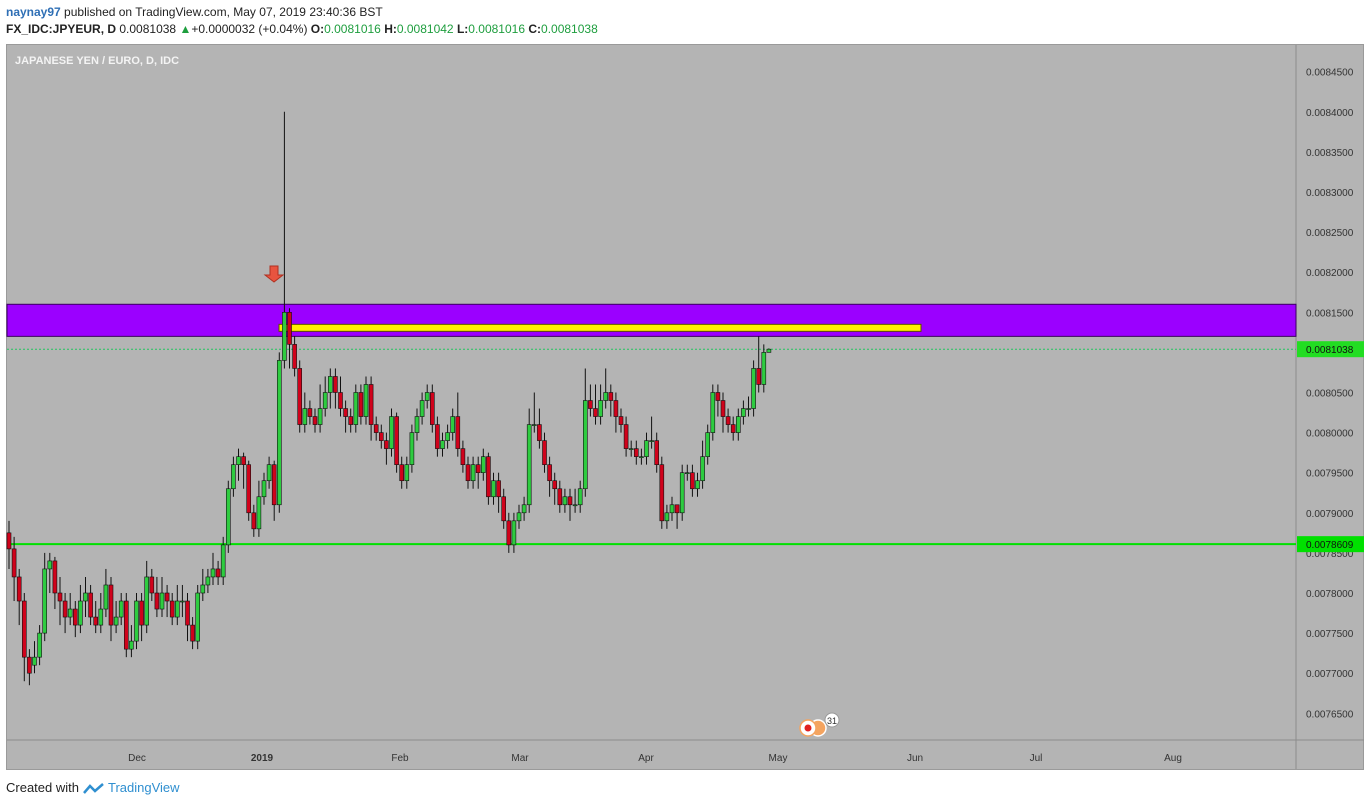 The image size is (1372, 806). Describe the element at coordinates (1330, 544) in the screenshot. I see `support-price-badge` at that location.